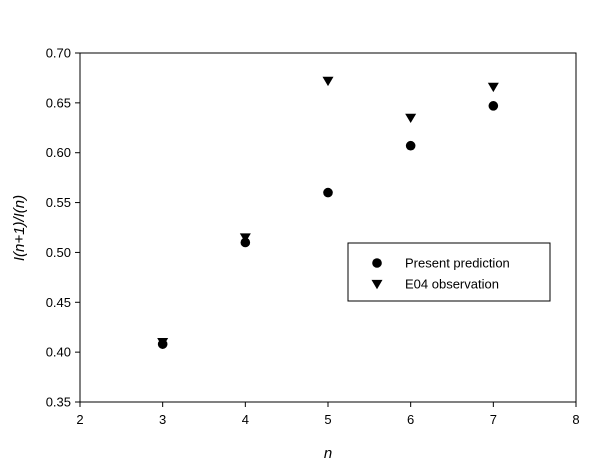 Image resolution: width=607 pixels, height=468 pixels. What do you see at coordinates (327, 419) in the screenshot?
I see `x-tick-label: 5` at bounding box center [327, 419].